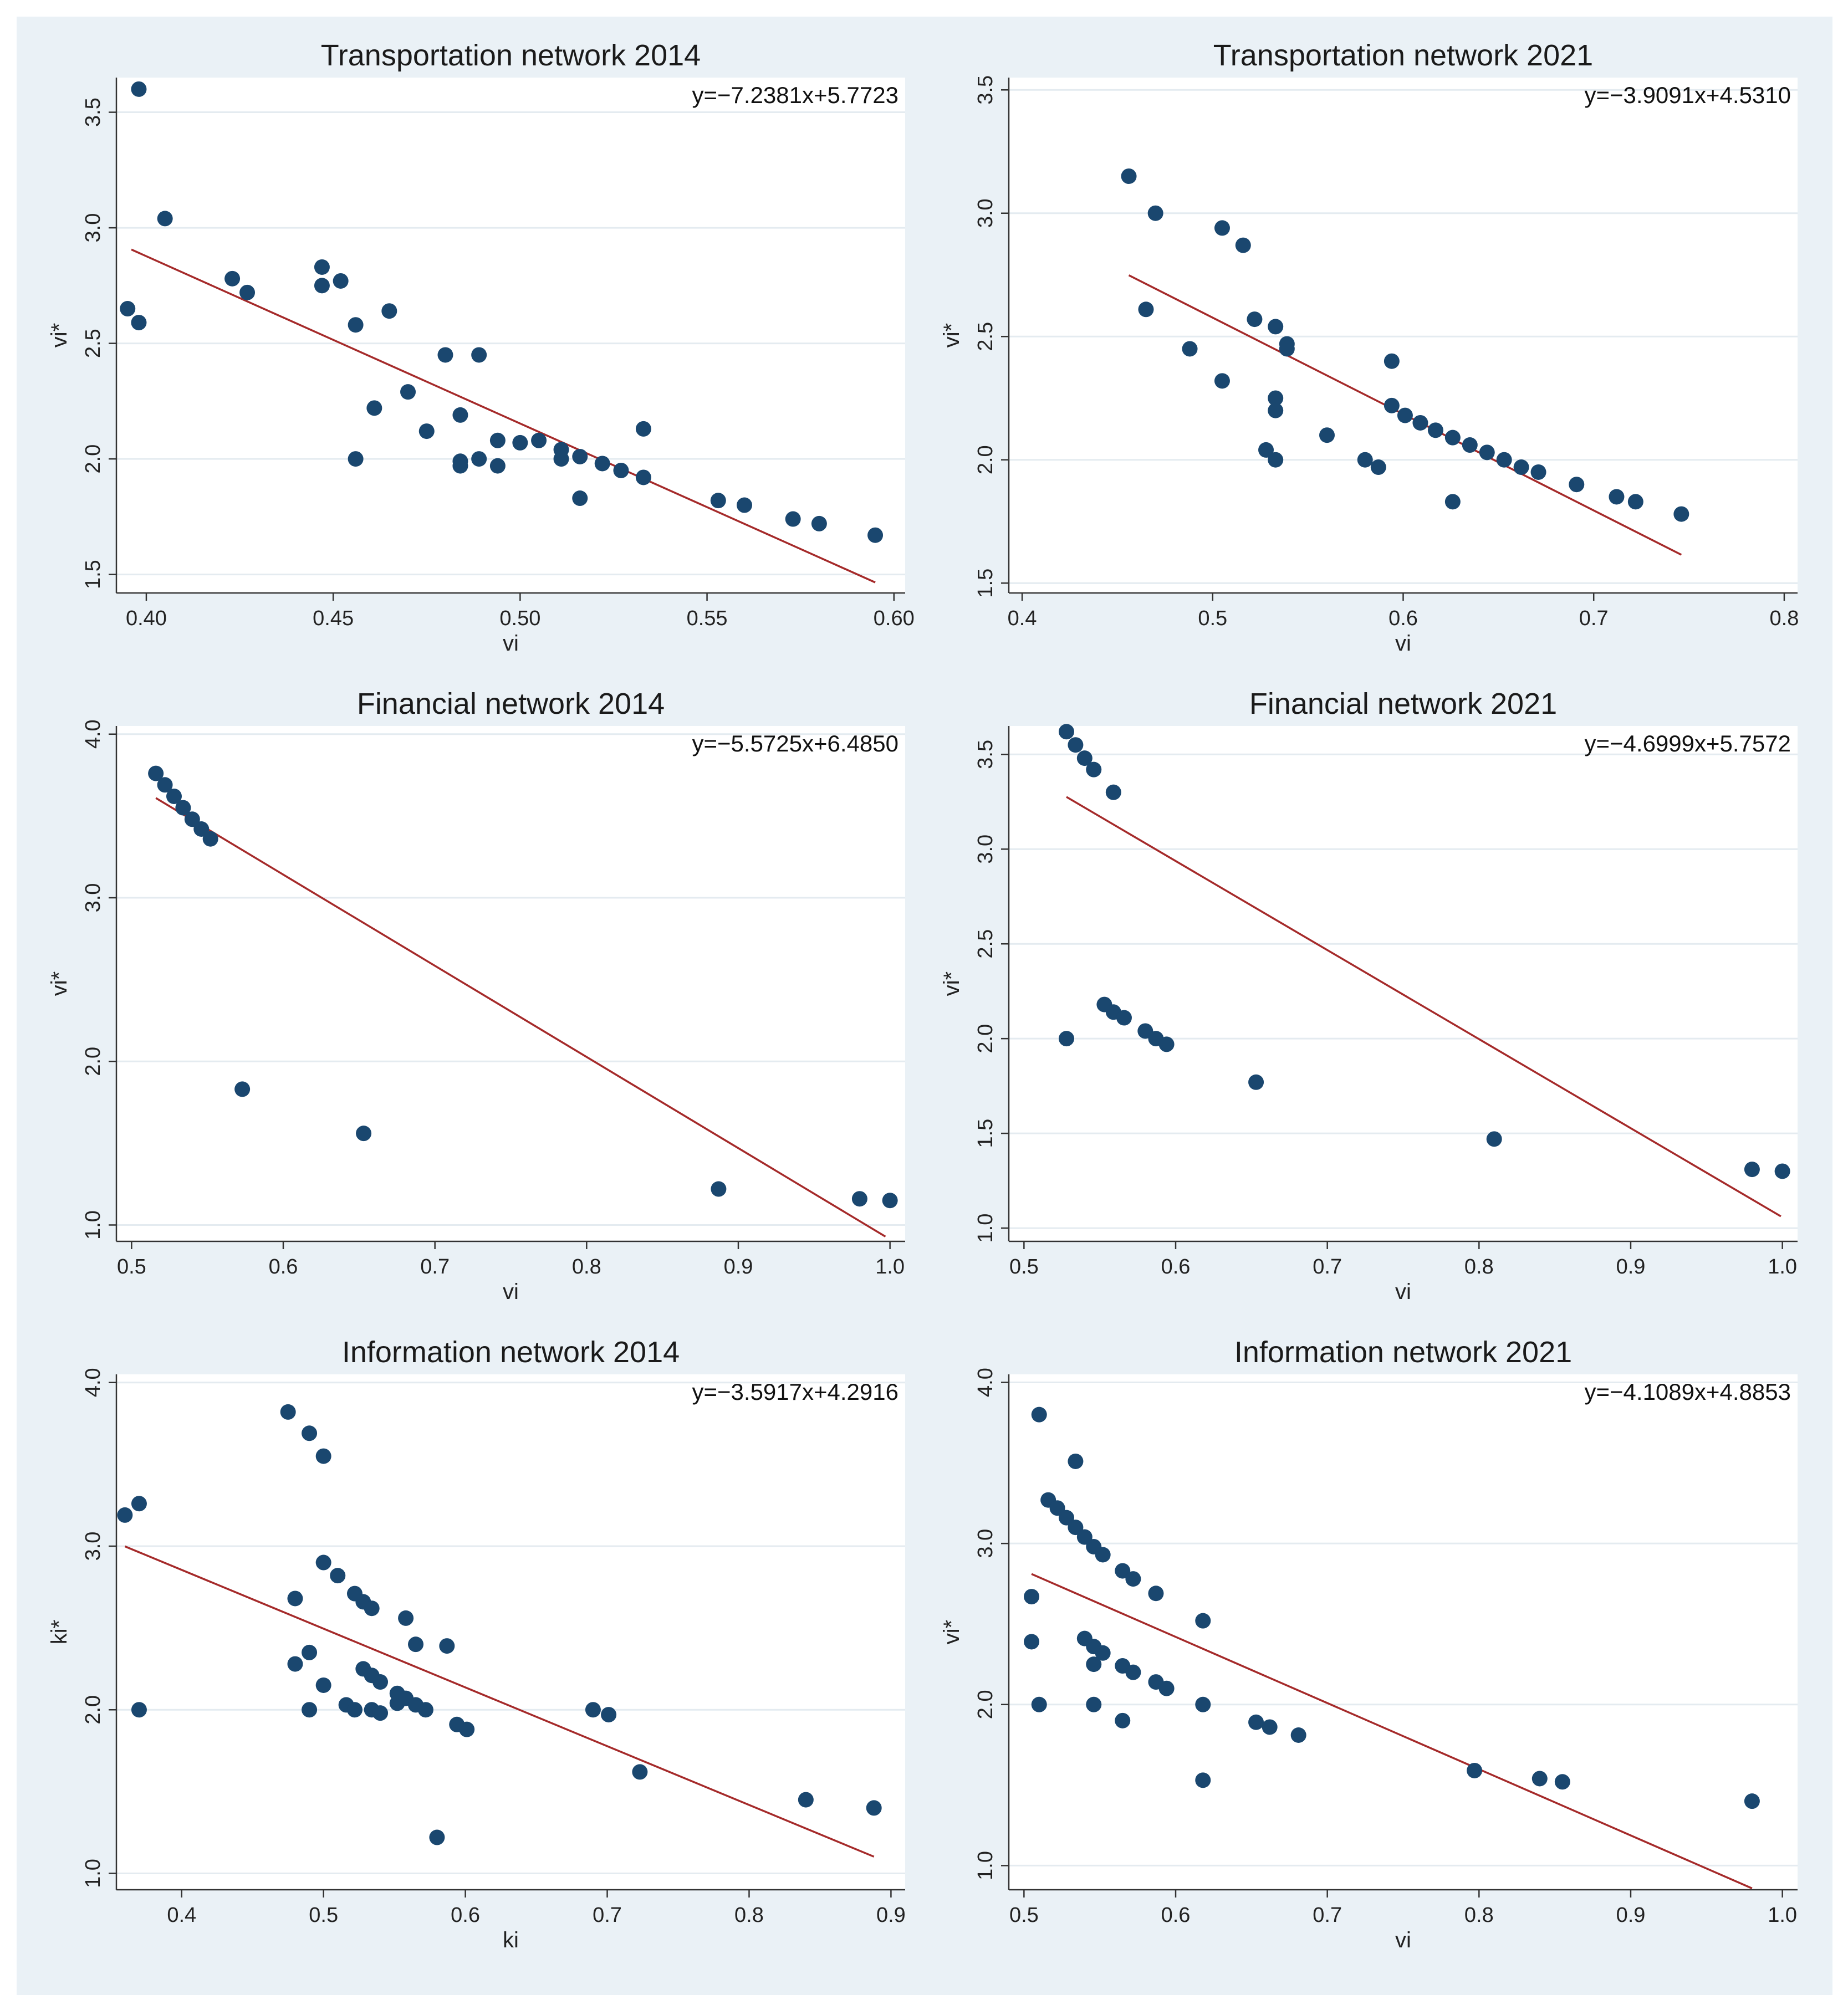 The image size is (1848, 2010). What do you see at coordinates (1176, 1267) in the screenshot?
I see `x-tick-label: 0.6` at bounding box center [1176, 1267].